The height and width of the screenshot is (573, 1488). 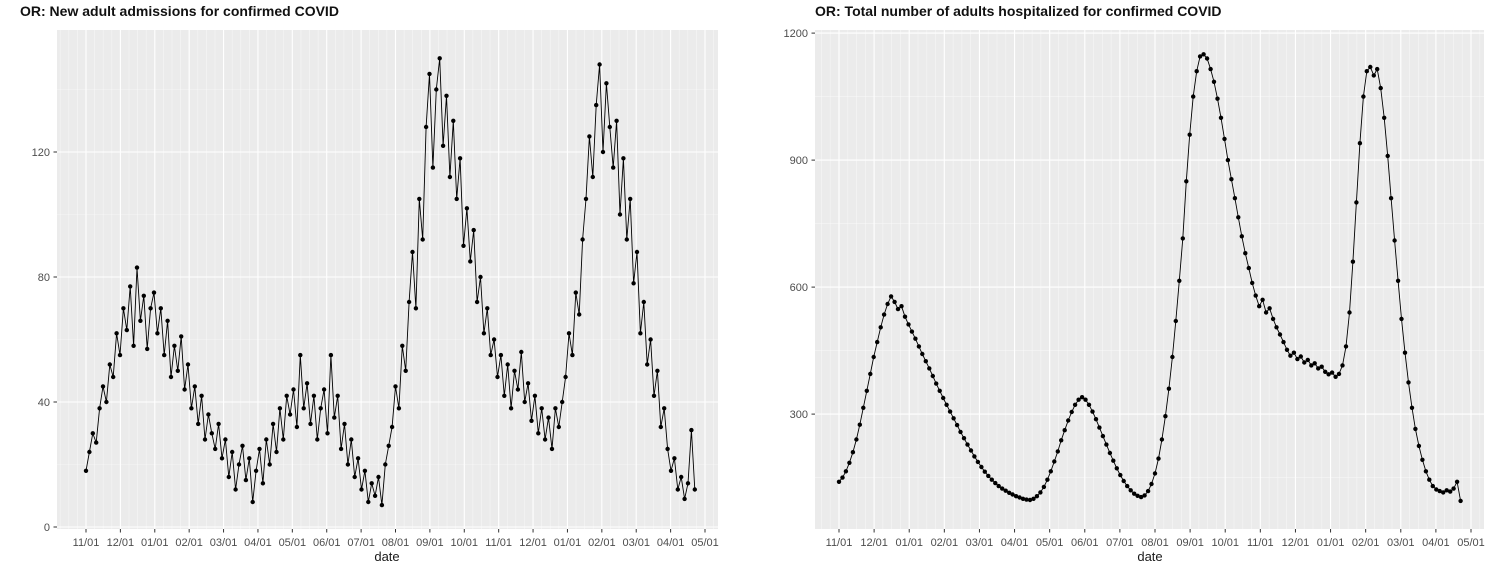 I want to click on y-tick-label: 120, so click(x=41, y=153).